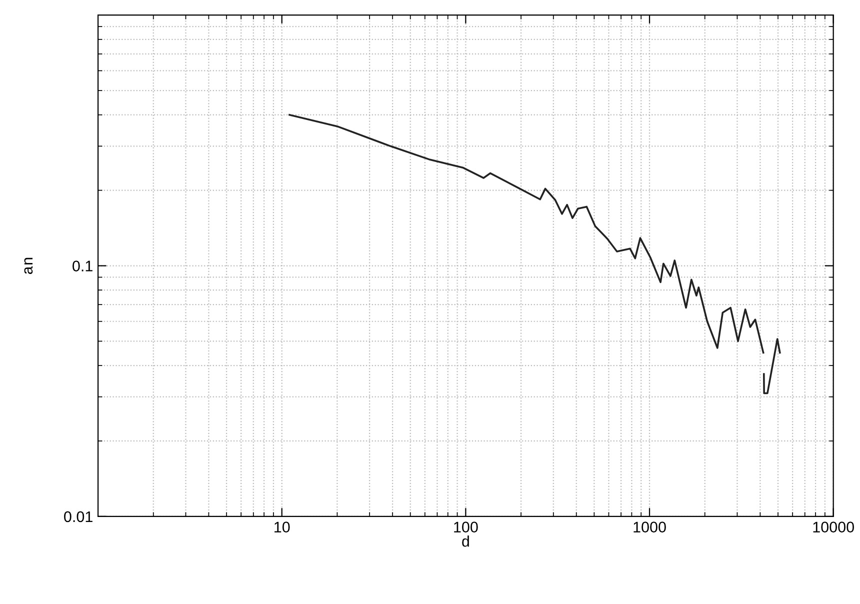 This screenshot has width=860, height=604. I want to click on y-tick-label: 0.1, so click(82, 266).